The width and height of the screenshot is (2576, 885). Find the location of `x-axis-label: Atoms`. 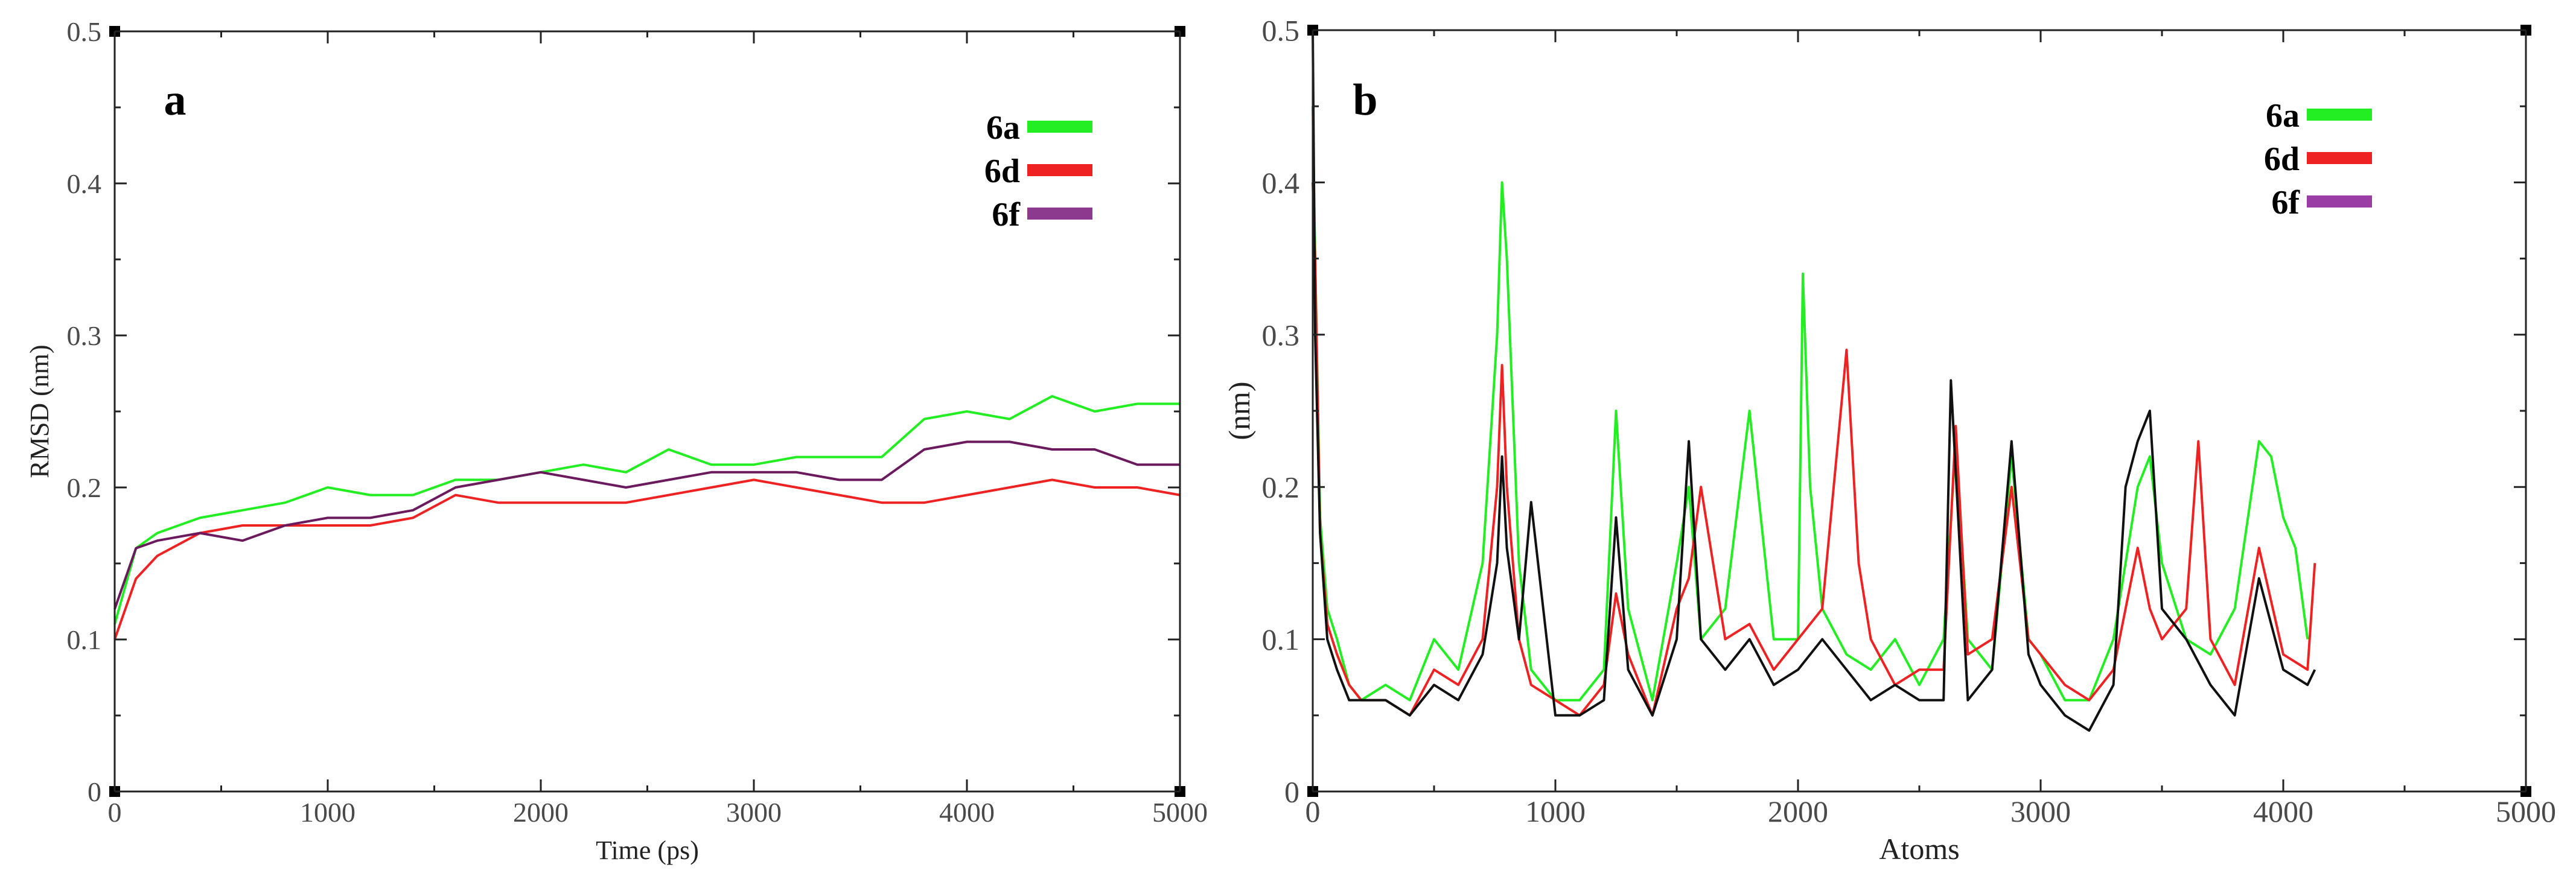

x-axis-label: Atoms is located at coordinates (1919, 849).